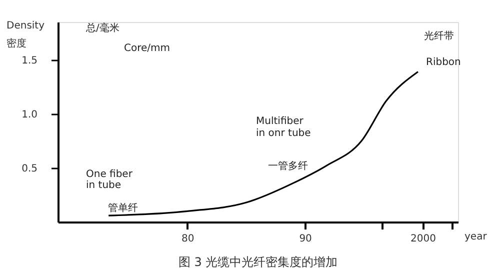 This screenshot has height=271, width=496. I want to click on y-tick-label: 1.5, so click(30, 60).